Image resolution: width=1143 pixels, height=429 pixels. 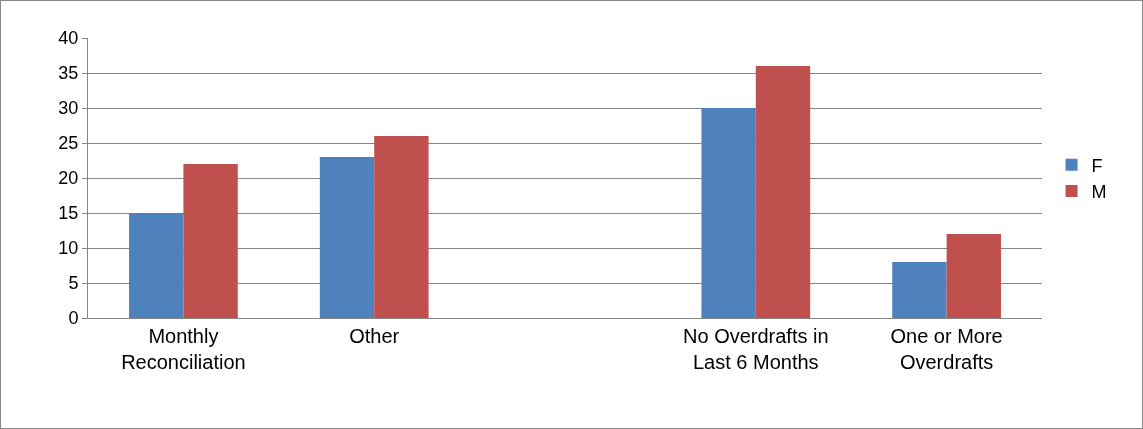 What do you see at coordinates (1097, 165) in the screenshot?
I see `legend-label: F` at bounding box center [1097, 165].